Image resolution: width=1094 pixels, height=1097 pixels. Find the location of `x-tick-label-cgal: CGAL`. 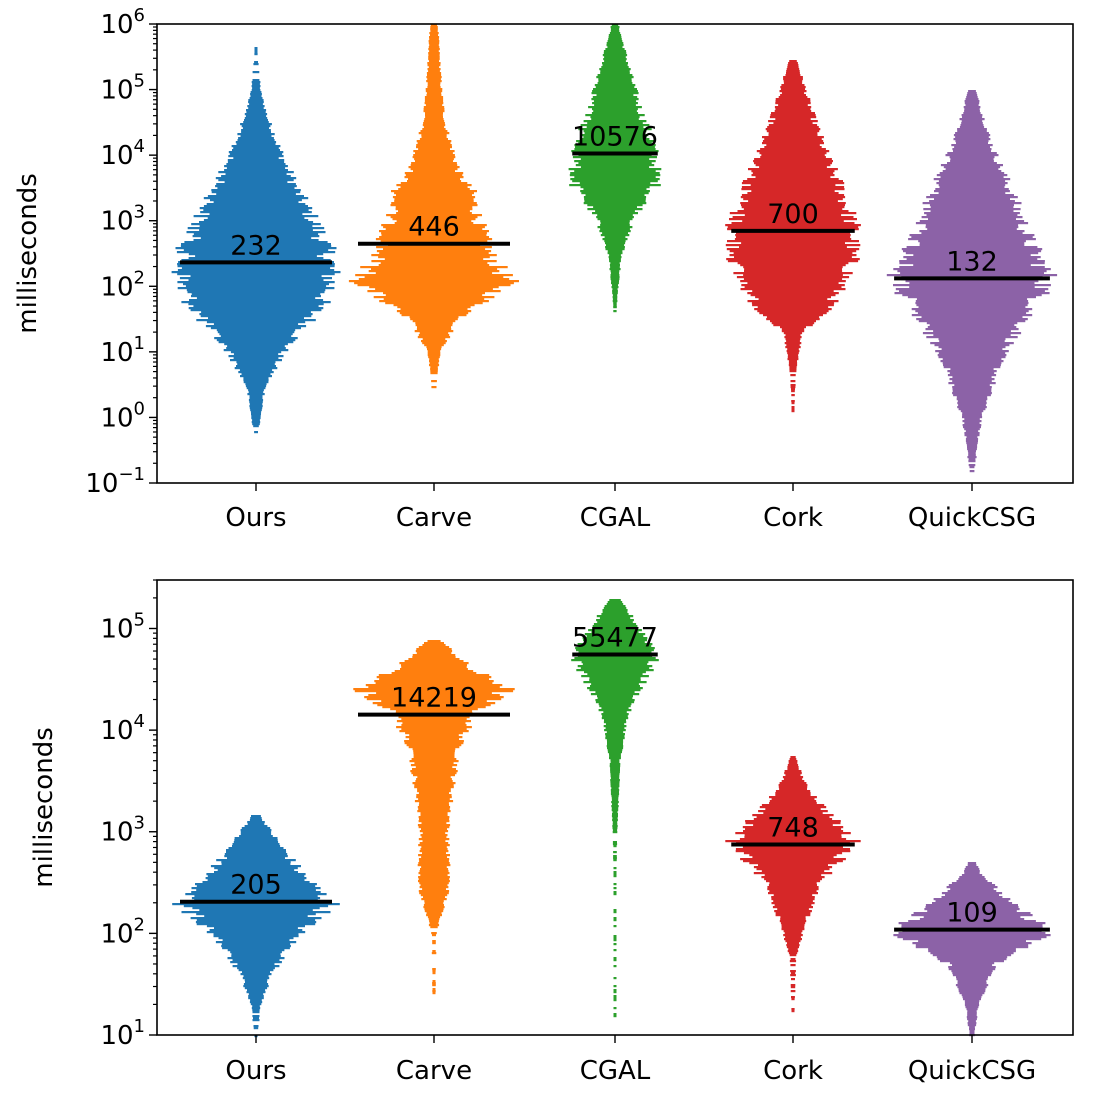

x-tick-label-cgal: CGAL is located at coordinates (615, 1071).